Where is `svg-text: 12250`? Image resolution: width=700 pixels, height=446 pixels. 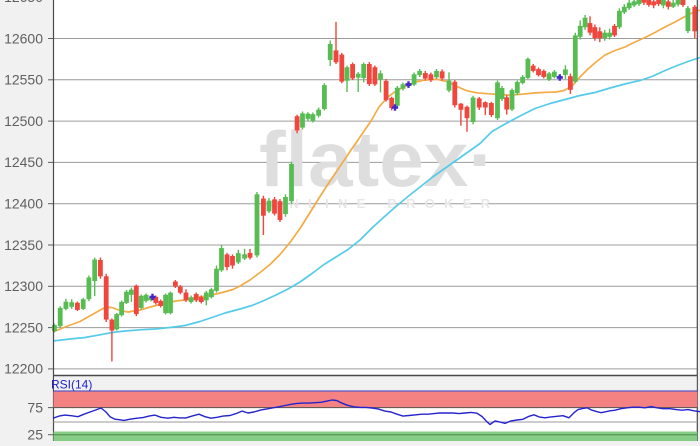 svg-text: 12250 is located at coordinates (23, 327).